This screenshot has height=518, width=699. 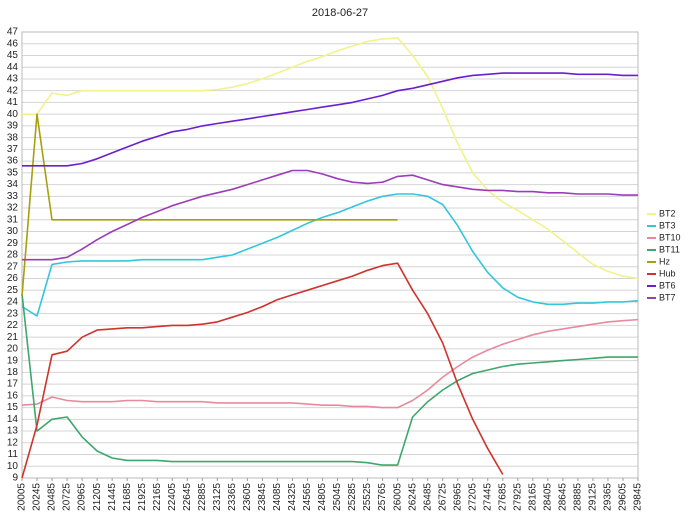 I want to click on y-tick-label: 17, so click(x=13, y=384).